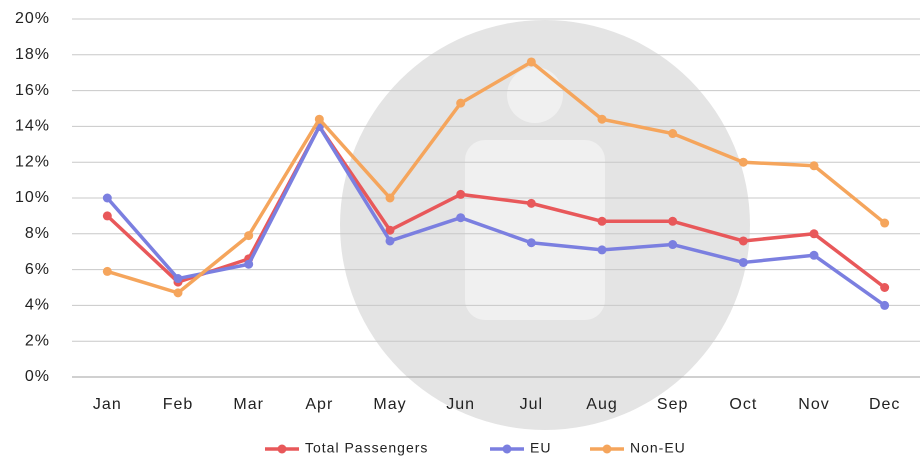 This screenshot has height=461, width=924. Describe the element at coordinates (32, 18) in the screenshot. I see `y-tick-label: 20%` at that location.